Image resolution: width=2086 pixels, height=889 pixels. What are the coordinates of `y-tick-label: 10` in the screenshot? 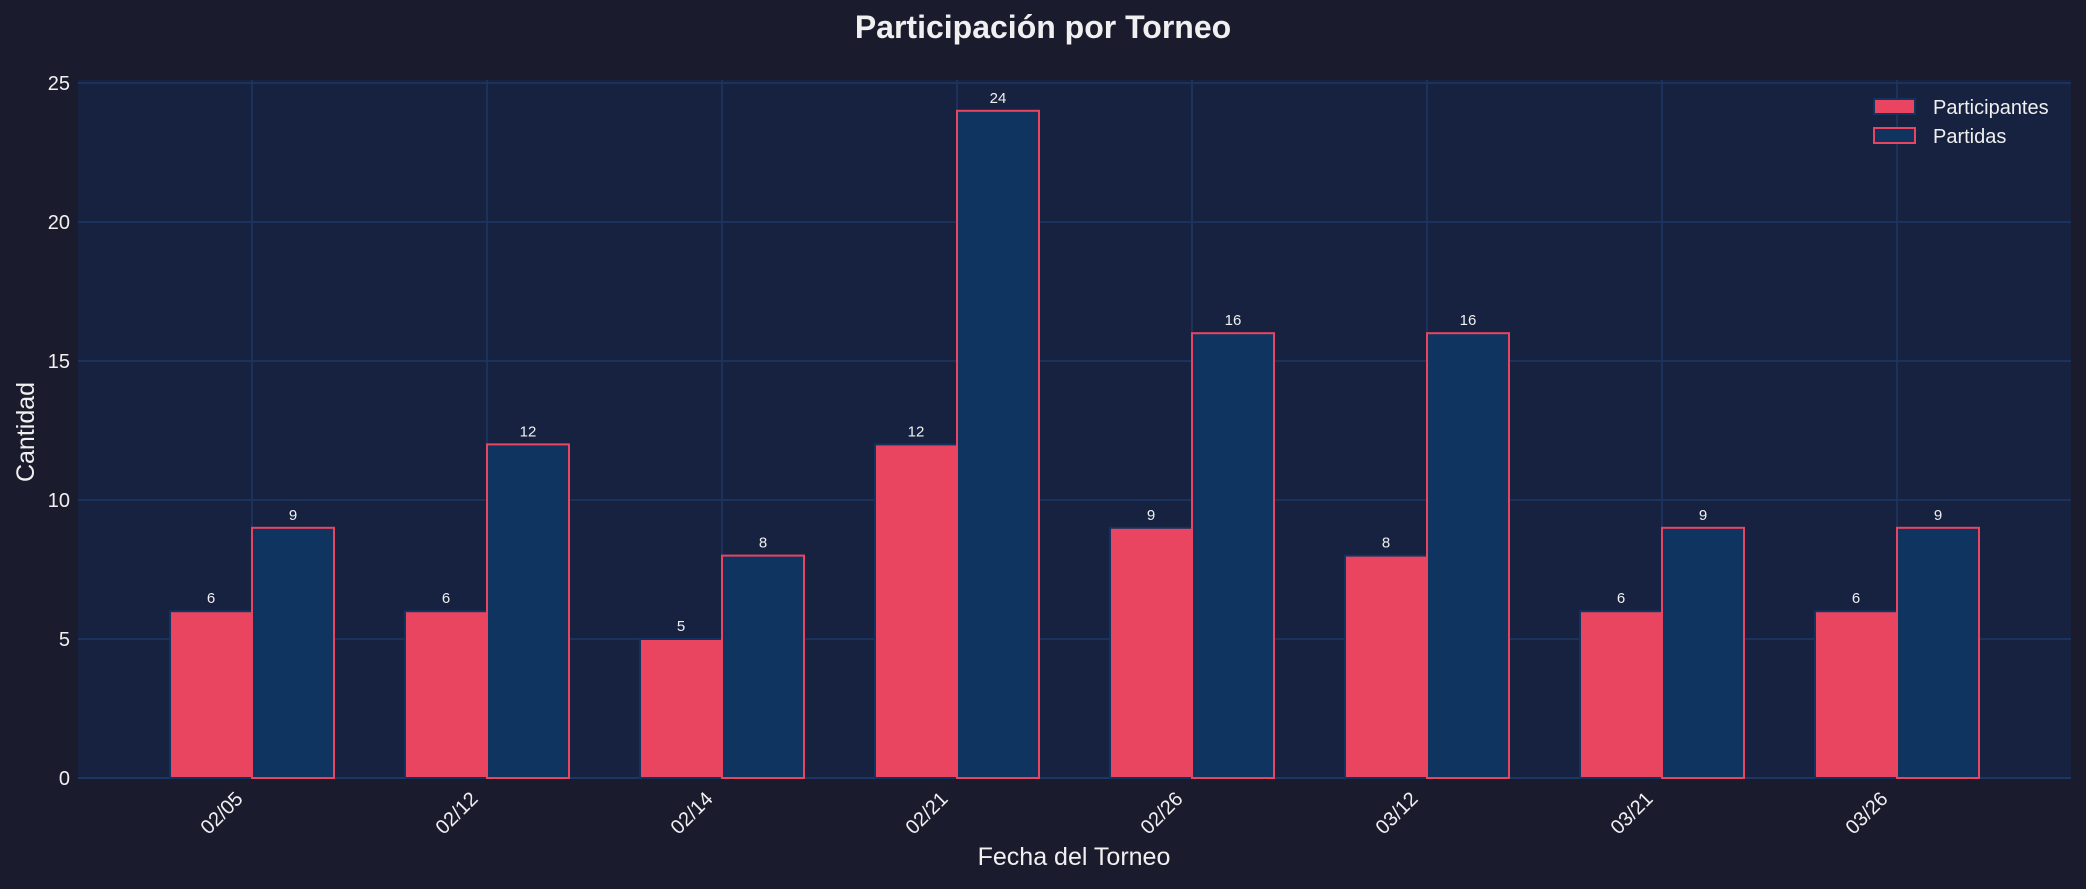 It's located at (59, 501).